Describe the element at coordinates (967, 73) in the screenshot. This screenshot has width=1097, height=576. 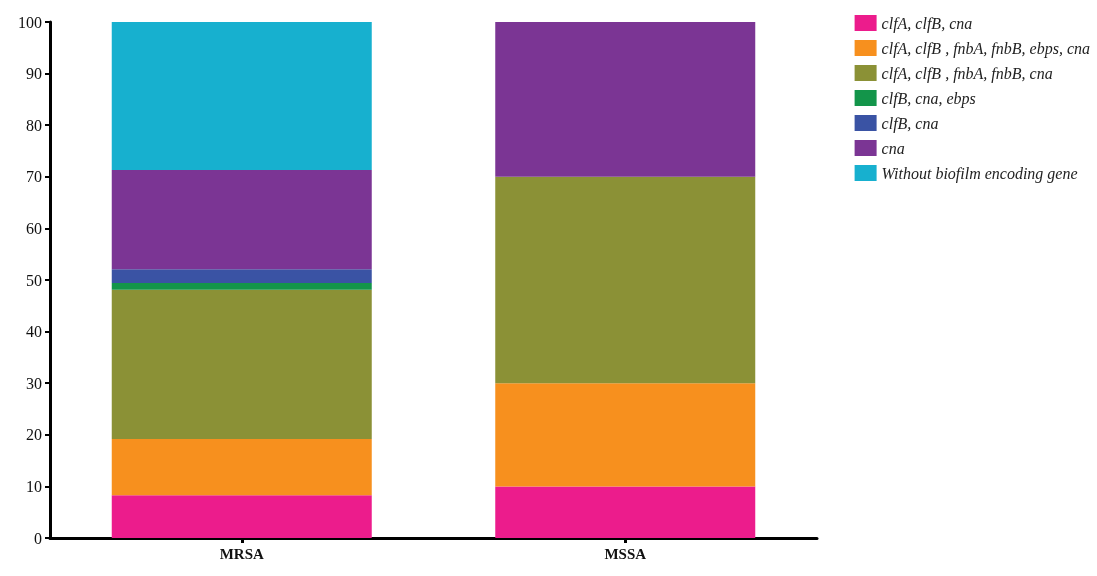
I see `legend-label: clfA, clfB , fnbA, fnbB, cna` at that location.